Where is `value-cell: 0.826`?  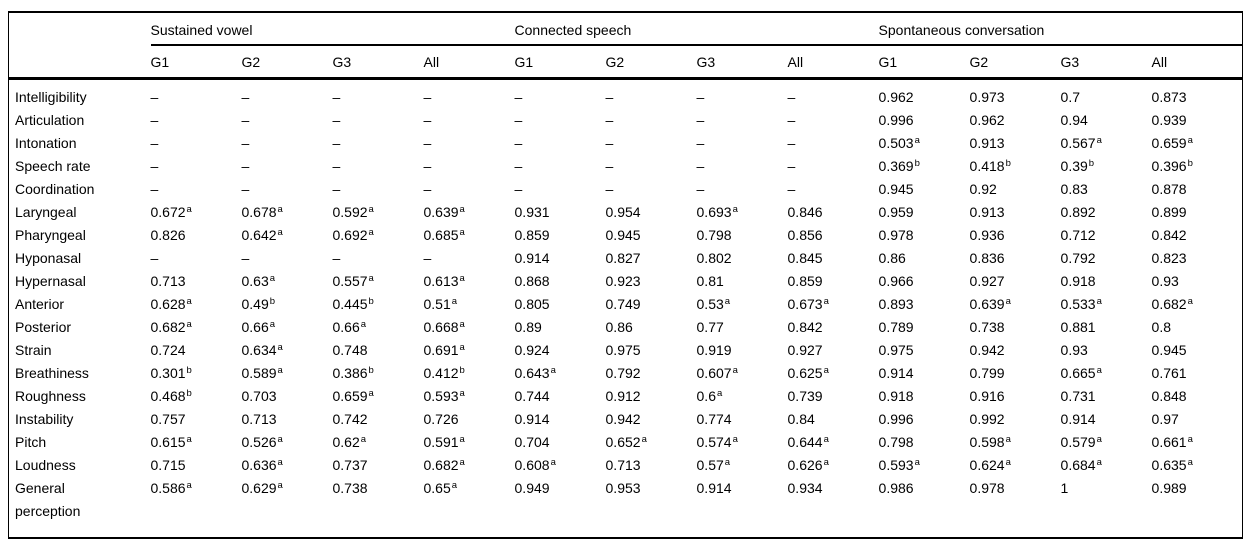
value-cell: 0.826 is located at coordinates (168, 235).